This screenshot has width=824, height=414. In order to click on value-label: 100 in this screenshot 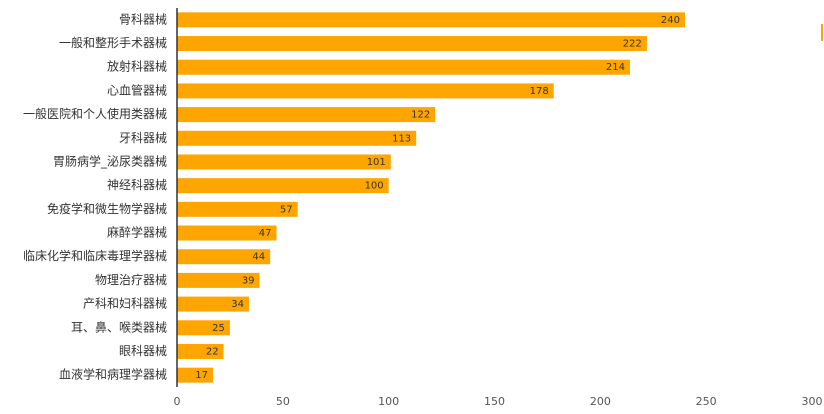, I will do `click(374, 186)`.